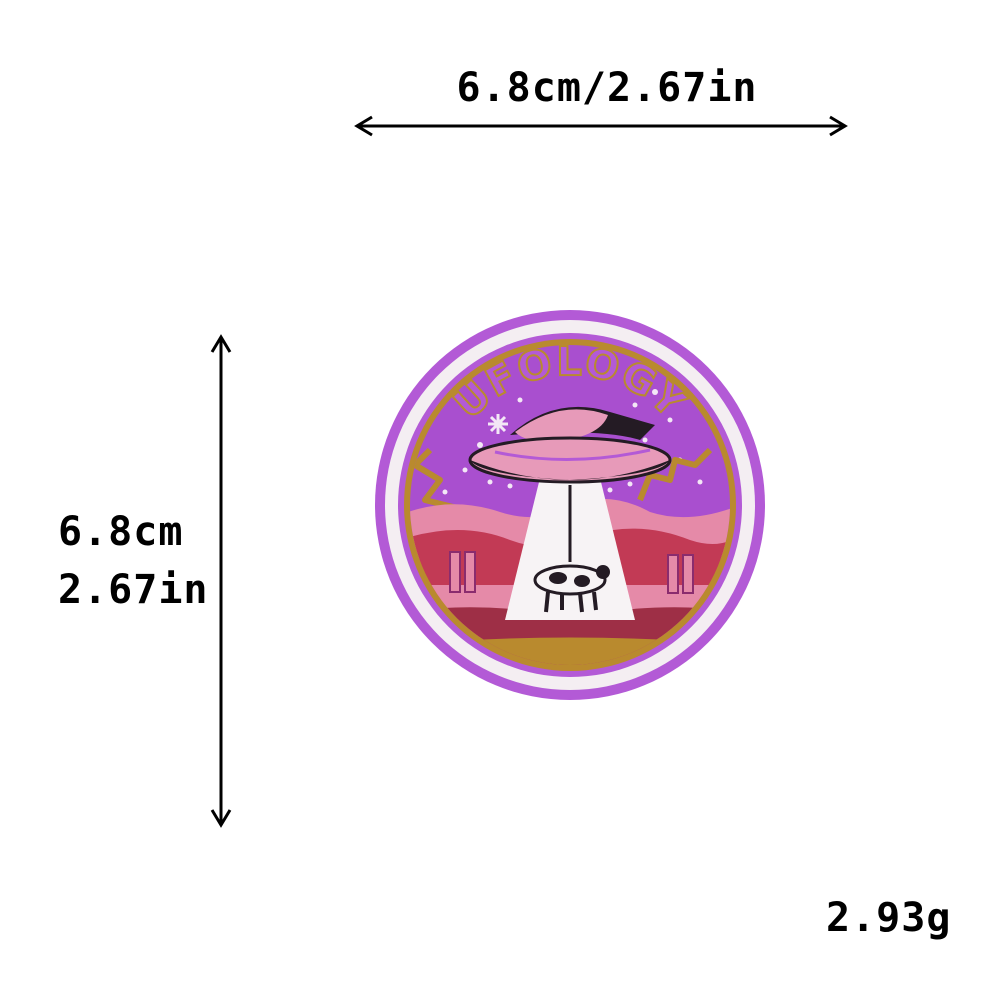 The image size is (1000, 1000). What do you see at coordinates (498, 424) in the screenshot?
I see `sparkle-icon` at bounding box center [498, 424].